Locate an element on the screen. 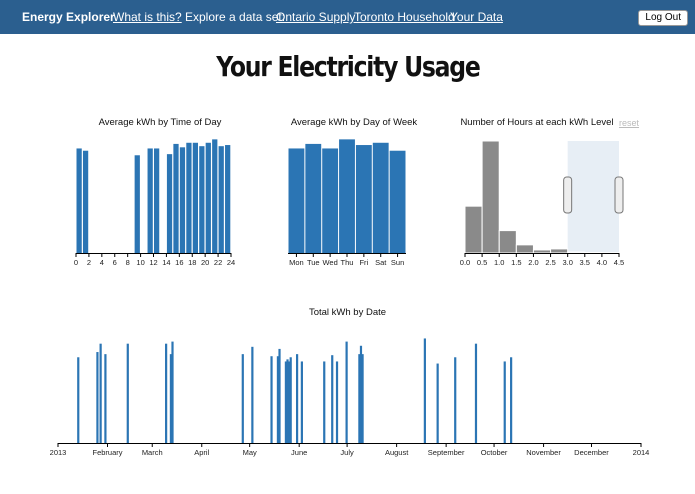 This screenshot has height=494, width=695. x-tick-label: 24 is located at coordinates (231, 262).